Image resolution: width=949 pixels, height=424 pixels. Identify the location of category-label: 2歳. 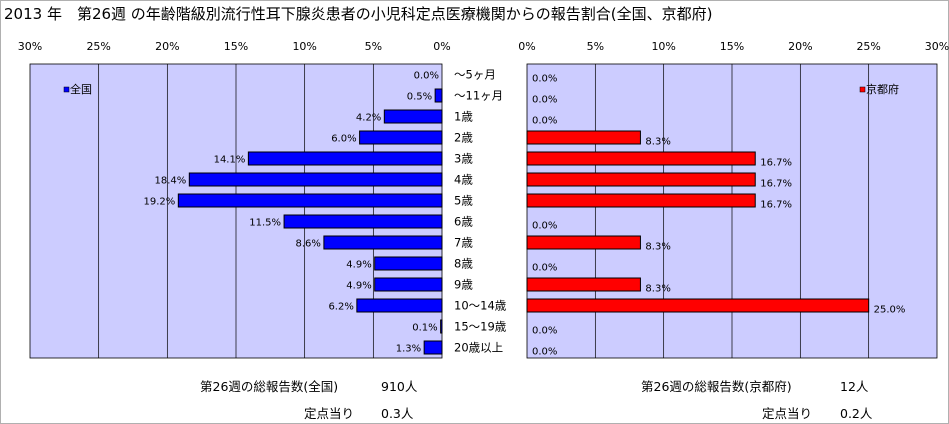
(463, 138).